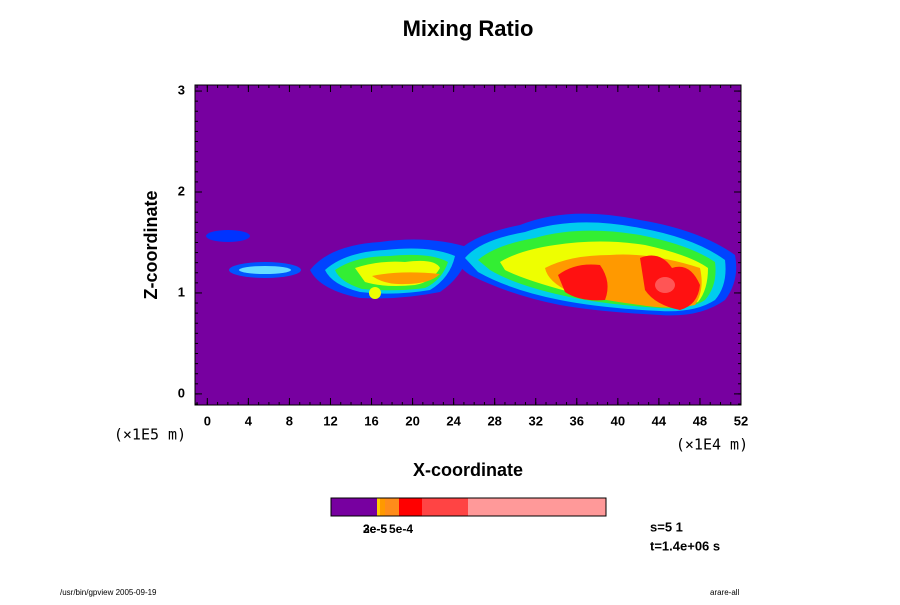  I want to click on x-tick-label: 48, so click(700, 420).